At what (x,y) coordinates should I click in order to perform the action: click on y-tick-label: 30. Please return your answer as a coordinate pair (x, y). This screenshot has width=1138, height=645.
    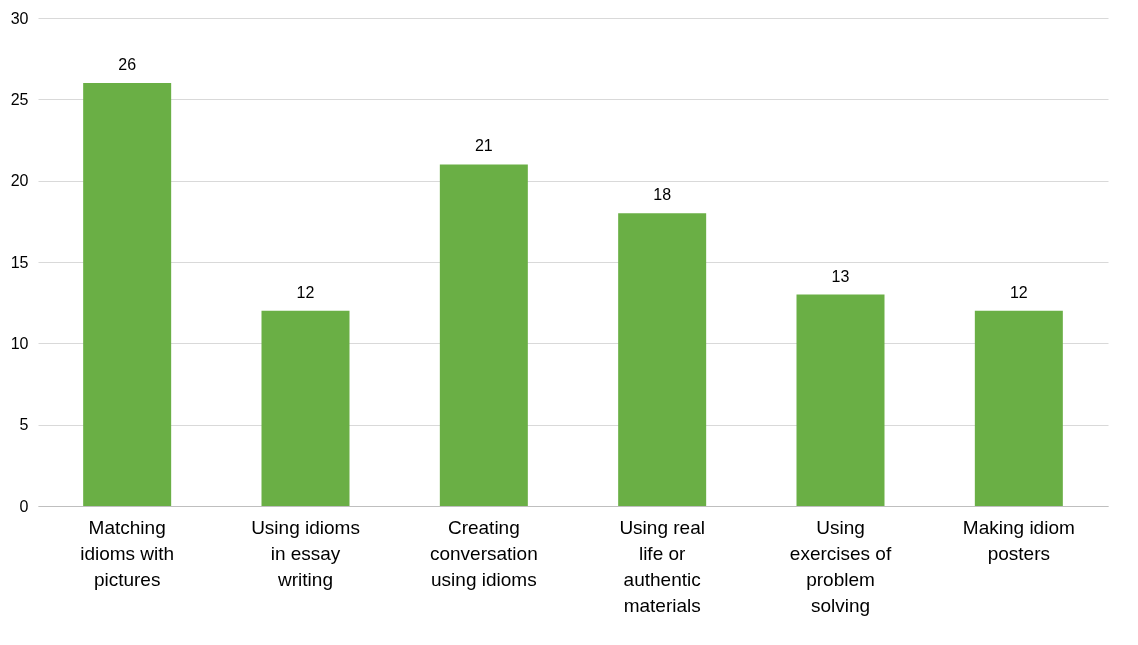
    Looking at the image, I should click on (19, 18).